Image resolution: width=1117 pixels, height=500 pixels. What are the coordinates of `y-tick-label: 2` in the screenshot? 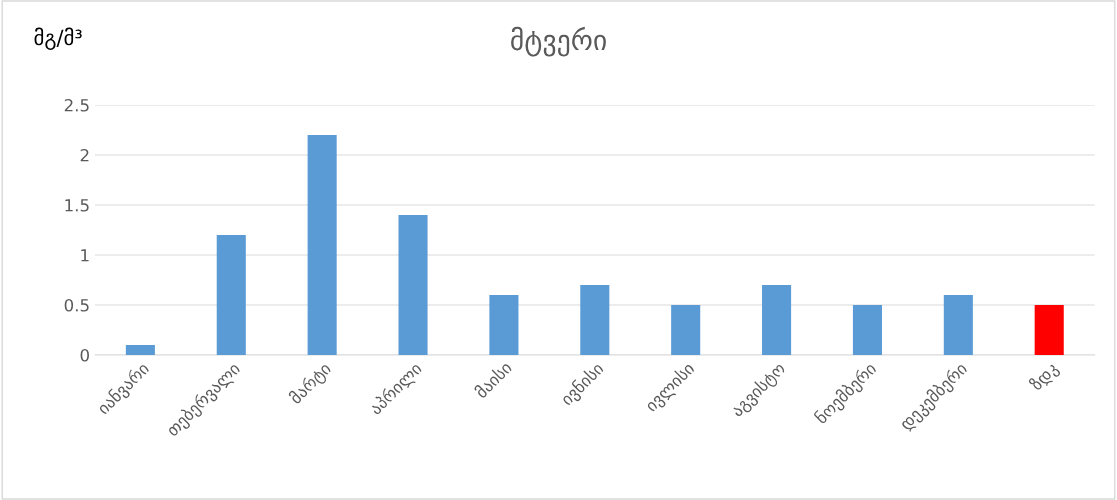 It's located at (84, 155).